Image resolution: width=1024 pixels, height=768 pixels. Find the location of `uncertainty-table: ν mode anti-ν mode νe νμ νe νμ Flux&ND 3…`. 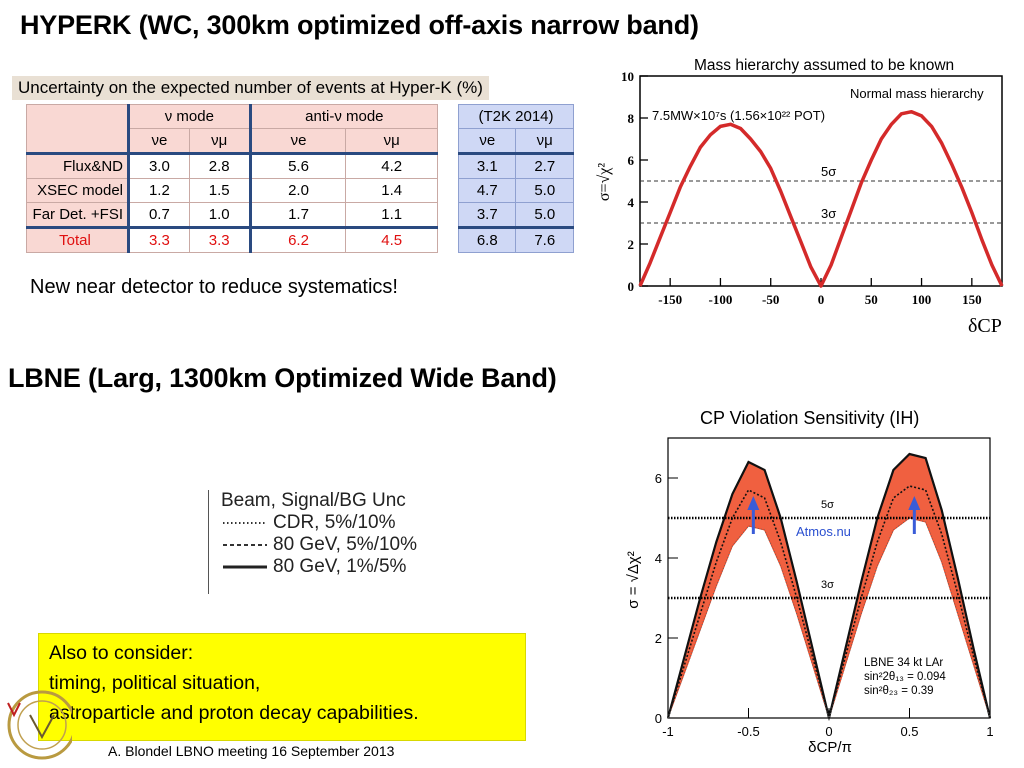

uncertainty-table: ν mode anti-ν mode νe νμ νe νμ Flux&ND 3… is located at coordinates (232, 178).